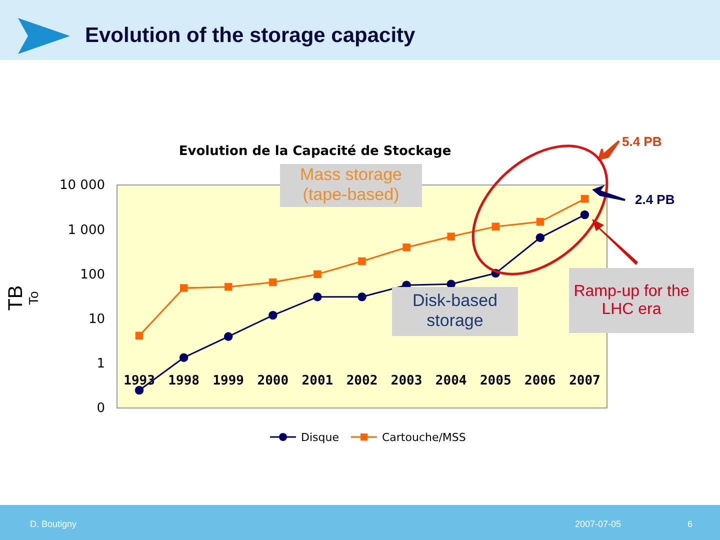  What do you see at coordinates (496, 381) in the screenshot?
I see `x-tick-label: 2005` at bounding box center [496, 381].